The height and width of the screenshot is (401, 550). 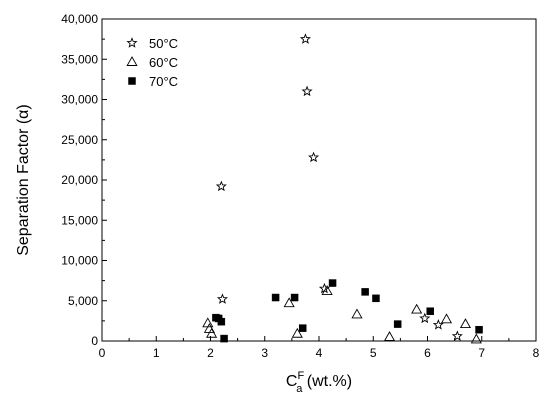 I want to click on x-tick-label: 5, so click(x=373, y=353).